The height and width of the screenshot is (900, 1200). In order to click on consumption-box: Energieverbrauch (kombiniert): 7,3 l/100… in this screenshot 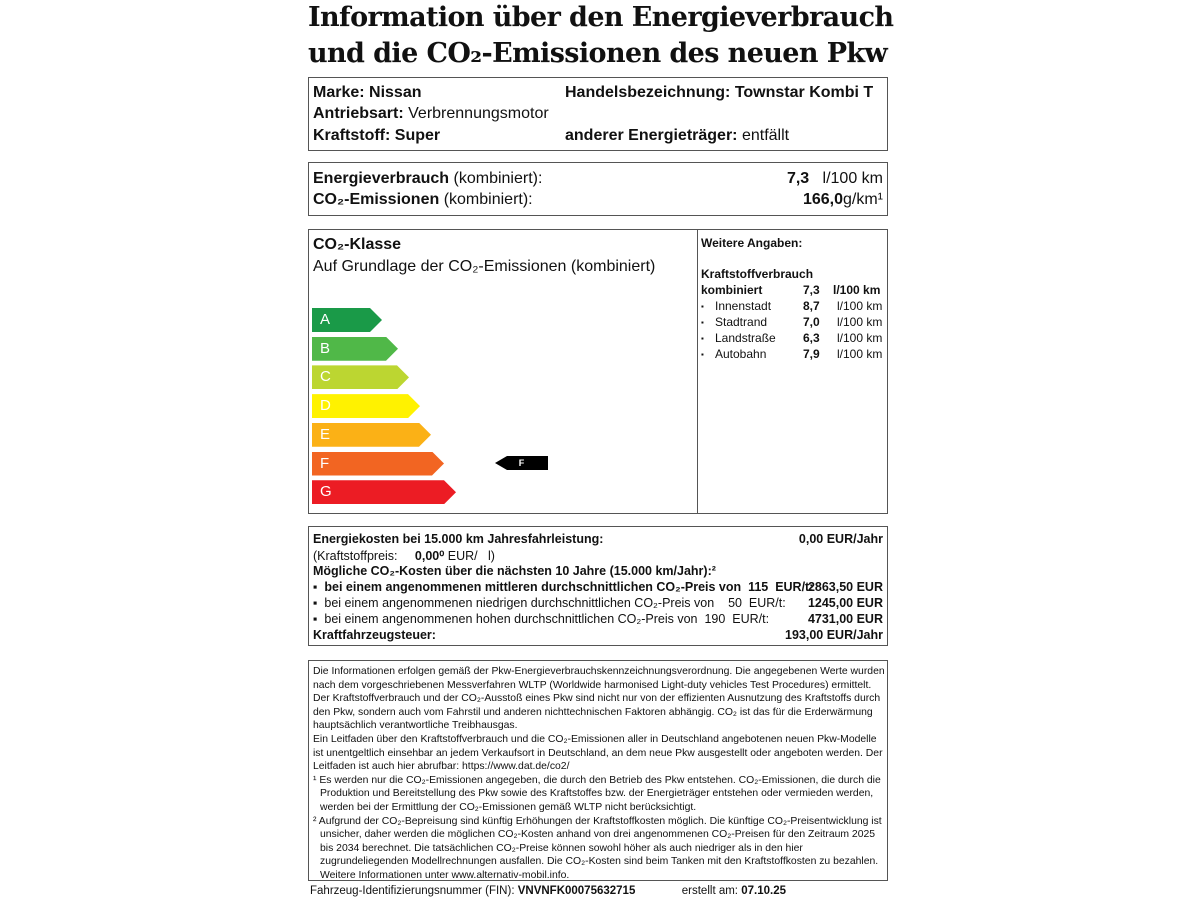, I will do `click(598, 189)`.